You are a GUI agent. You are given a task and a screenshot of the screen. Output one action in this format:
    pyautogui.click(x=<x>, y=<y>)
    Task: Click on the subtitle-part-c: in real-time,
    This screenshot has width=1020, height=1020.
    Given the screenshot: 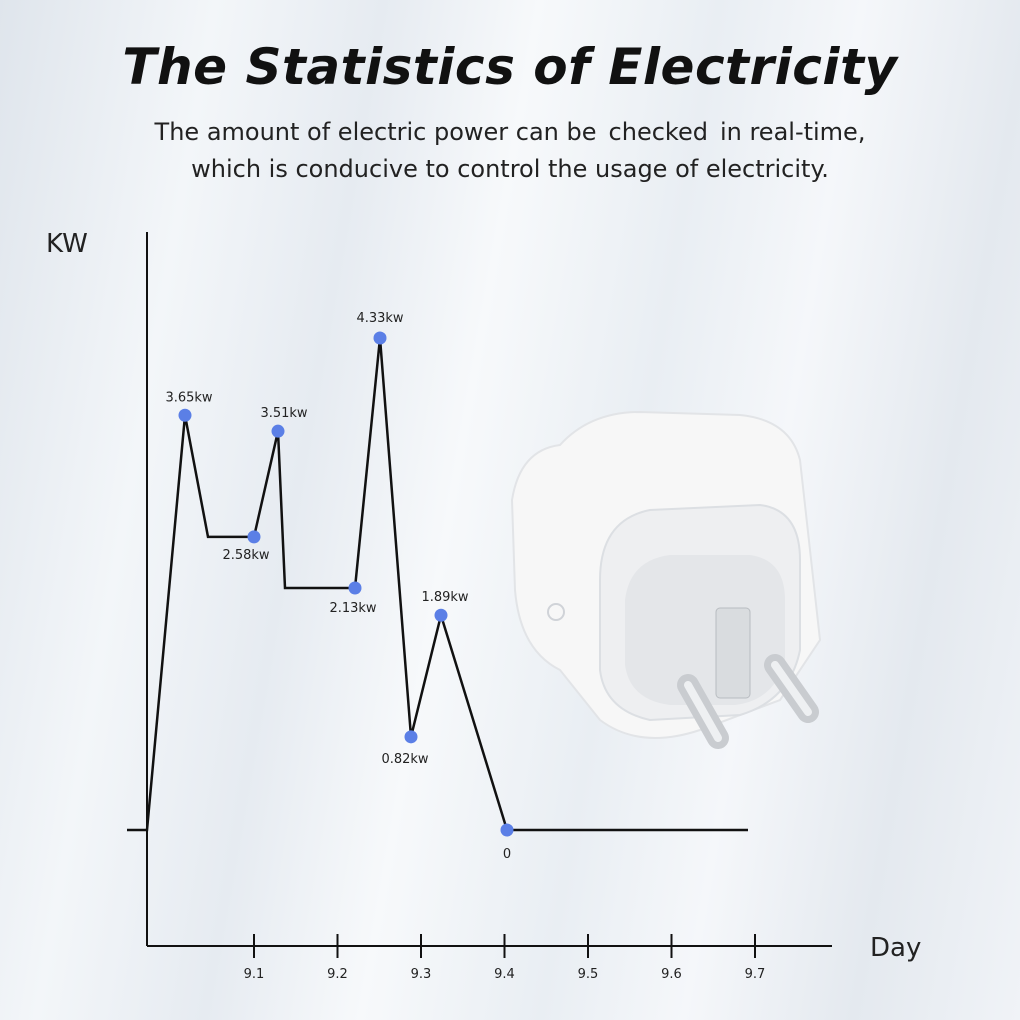 What is the action you would take?
    pyautogui.click(x=792, y=132)
    